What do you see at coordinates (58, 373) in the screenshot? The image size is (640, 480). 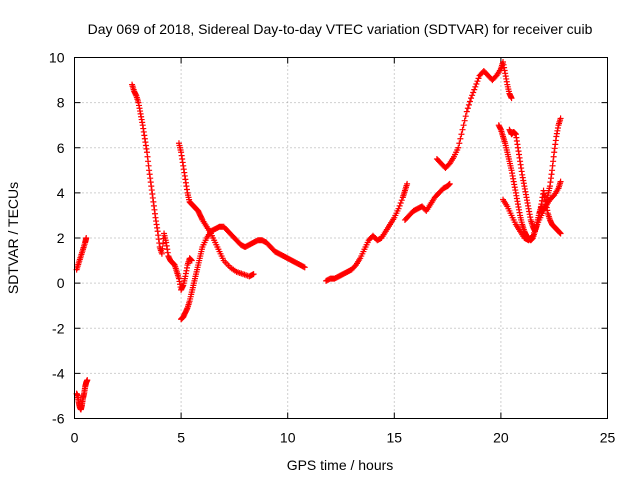 I see `y-tick-label: -4` at bounding box center [58, 373].